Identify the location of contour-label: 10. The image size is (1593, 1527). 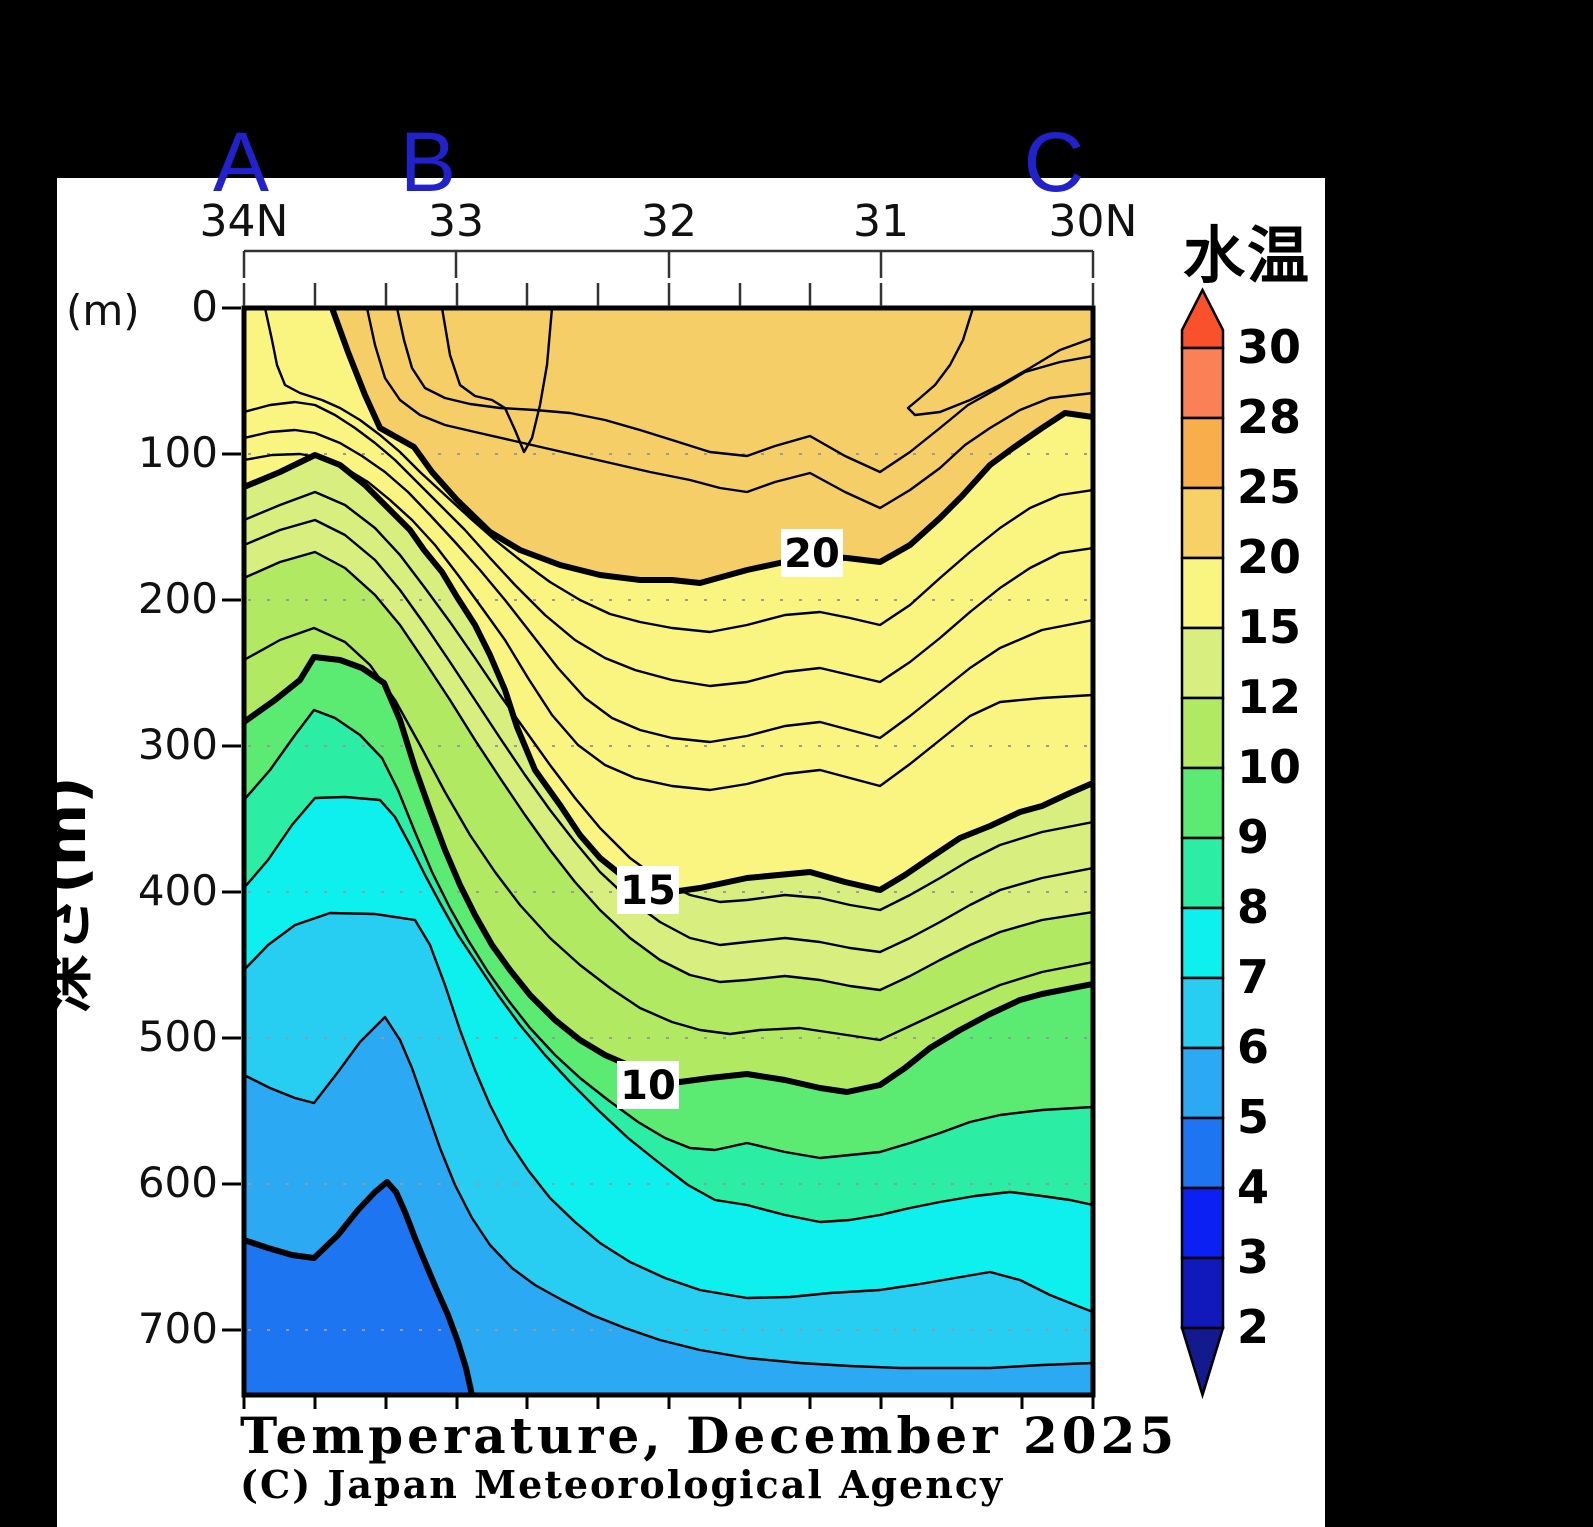
(648, 1086).